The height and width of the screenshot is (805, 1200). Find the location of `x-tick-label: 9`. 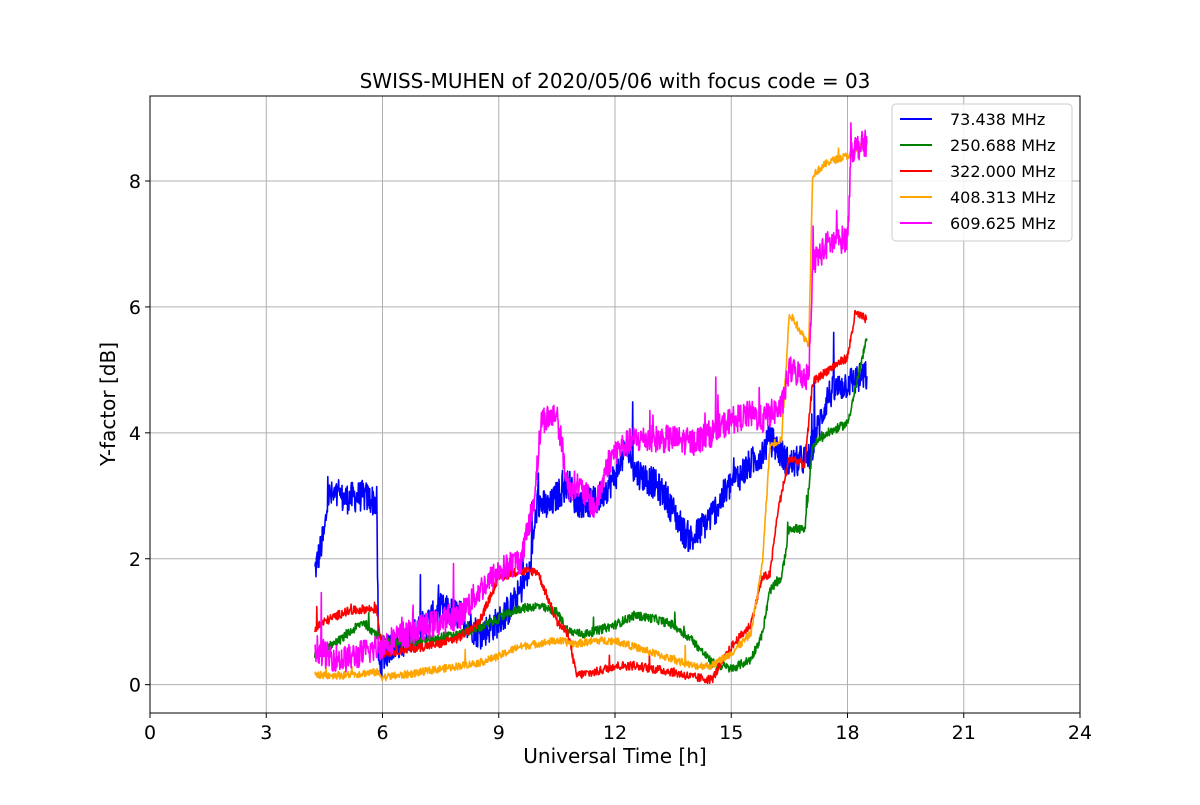

x-tick-label: 9 is located at coordinates (499, 733).